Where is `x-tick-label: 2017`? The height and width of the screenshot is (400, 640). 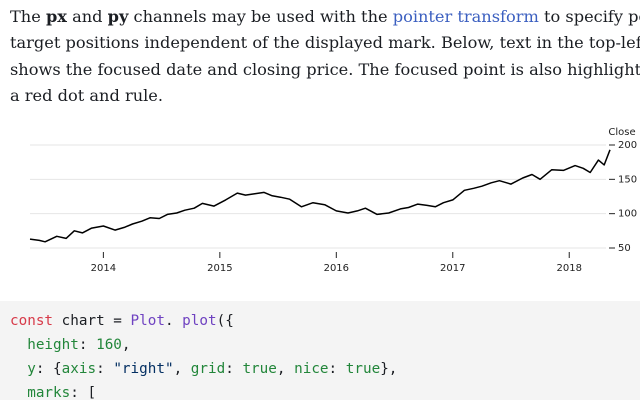 x-tick-label: 2017 is located at coordinates (452, 268).